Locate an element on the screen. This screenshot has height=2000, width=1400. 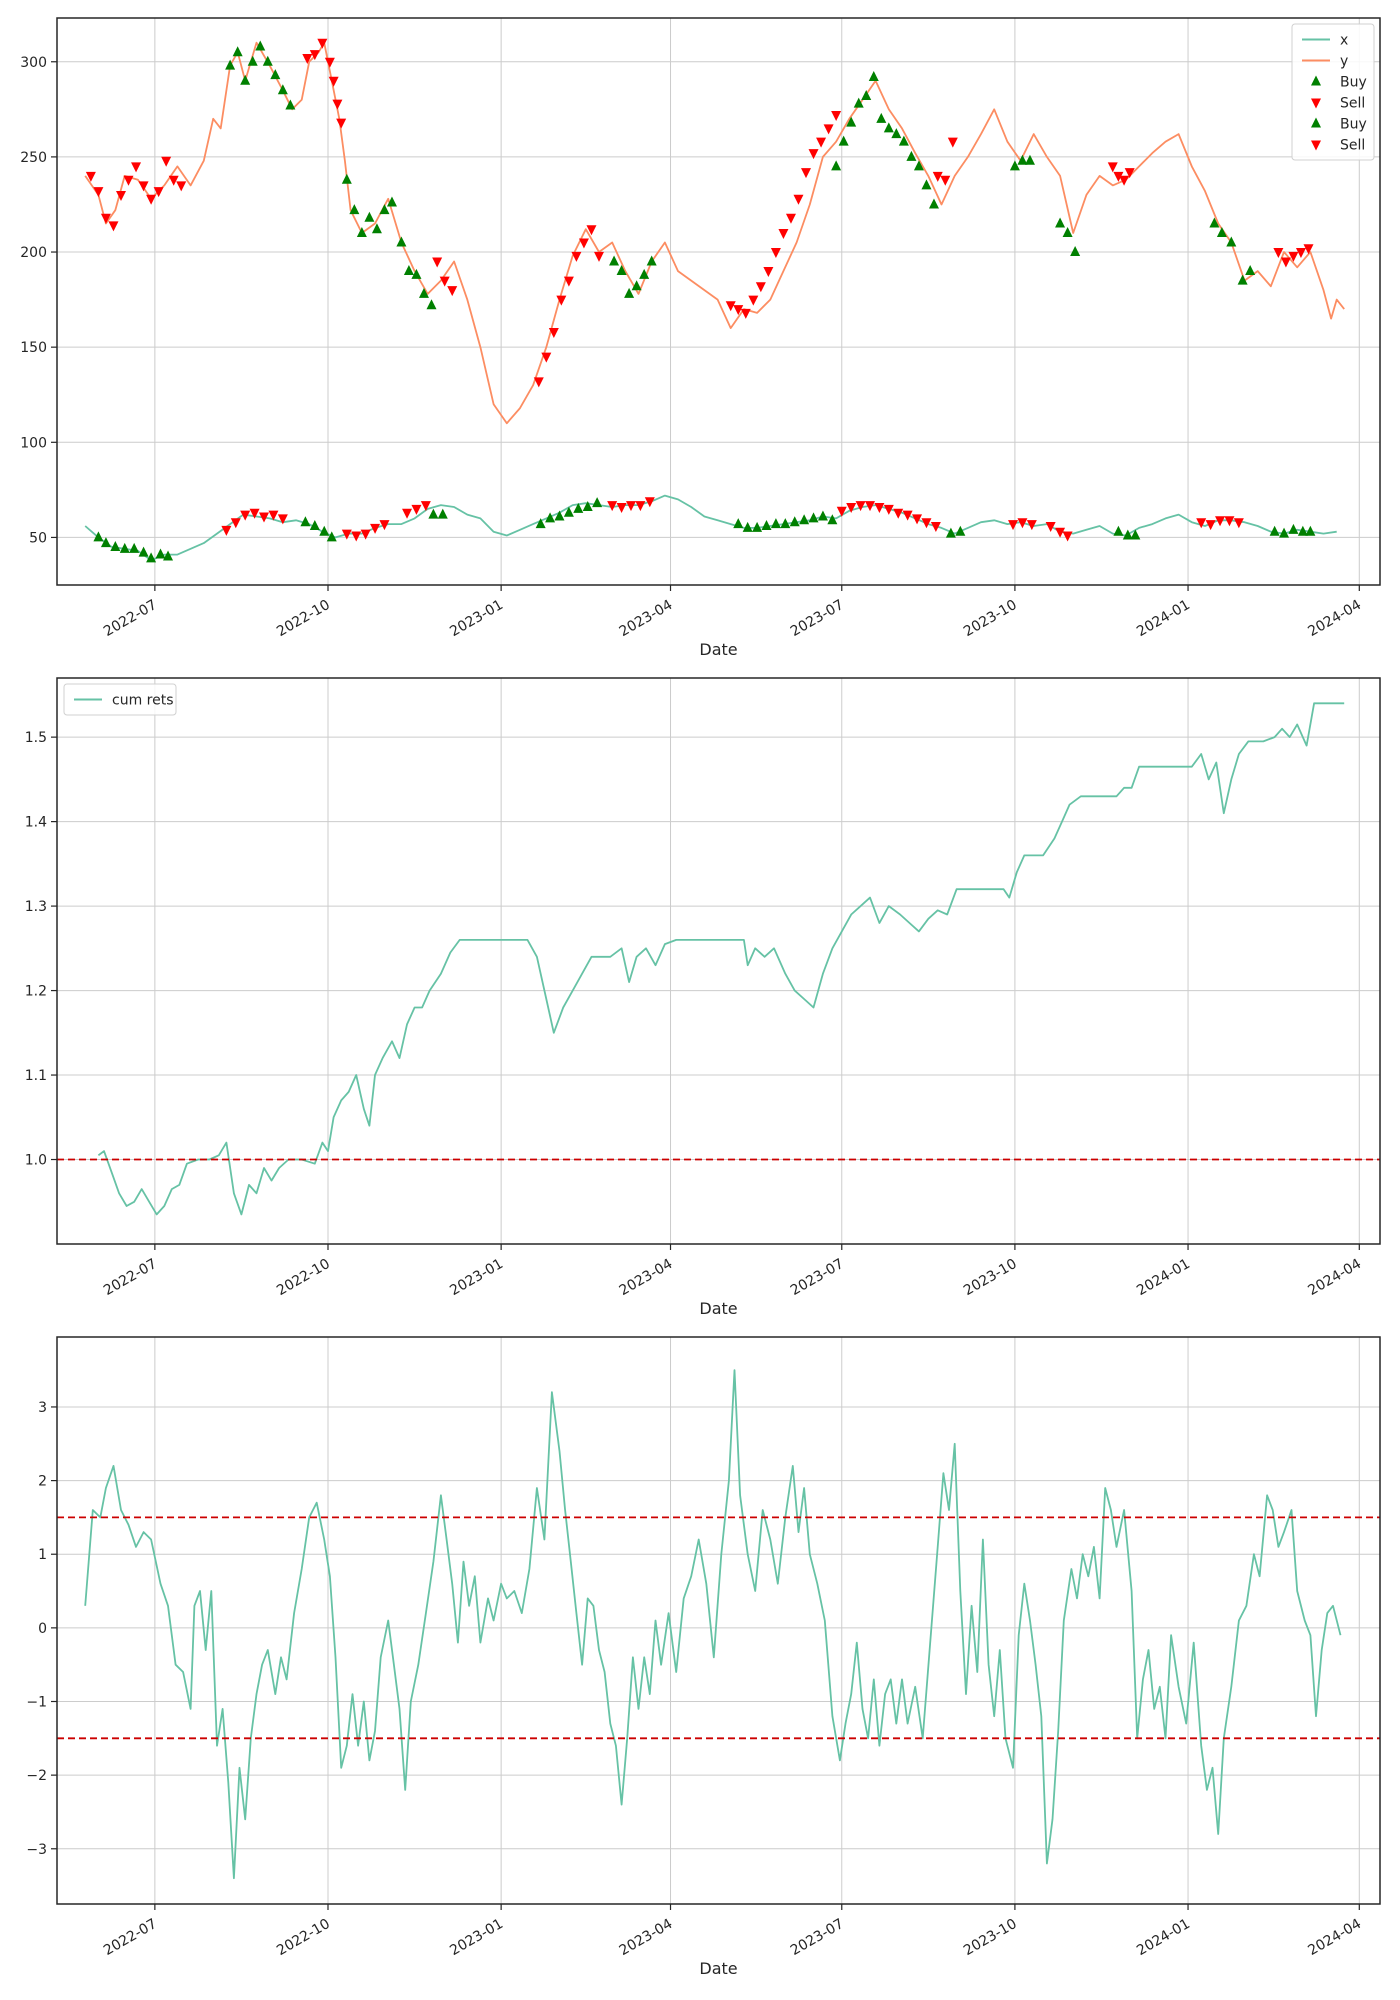
x-tick-label: 2023-10 is located at coordinates (990, 1937).